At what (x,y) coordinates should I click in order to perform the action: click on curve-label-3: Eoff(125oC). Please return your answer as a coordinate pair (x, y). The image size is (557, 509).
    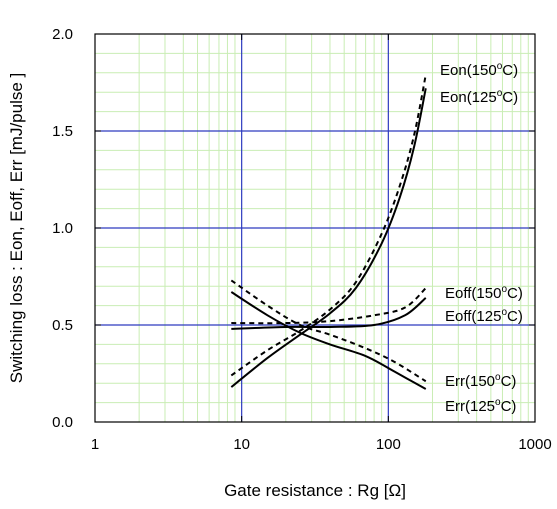
    Looking at the image, I should click on (484, 316).